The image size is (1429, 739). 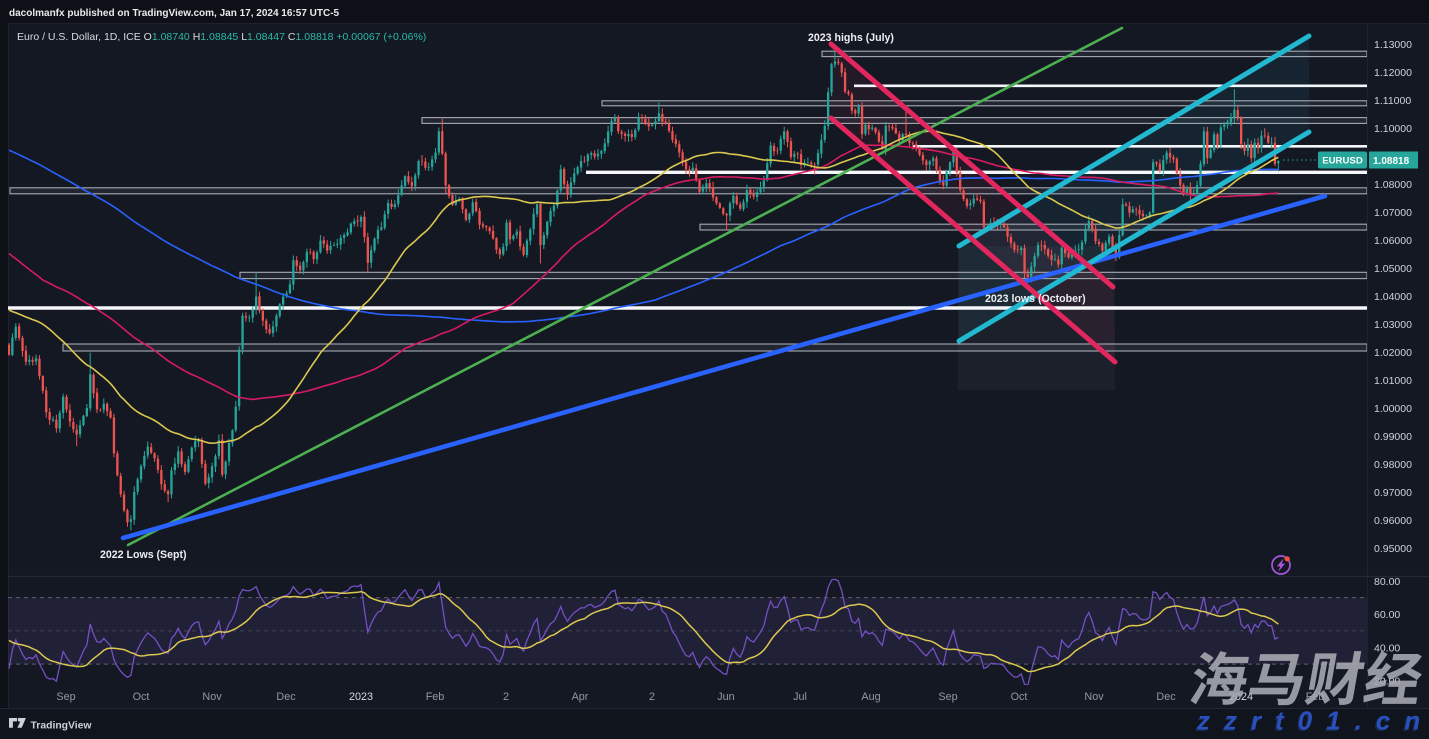 What do you see at coordinates (1035, 299) in the screenshot?
I see `svg-text: 2023 lows (October)` at bounding box center [1035, 299].